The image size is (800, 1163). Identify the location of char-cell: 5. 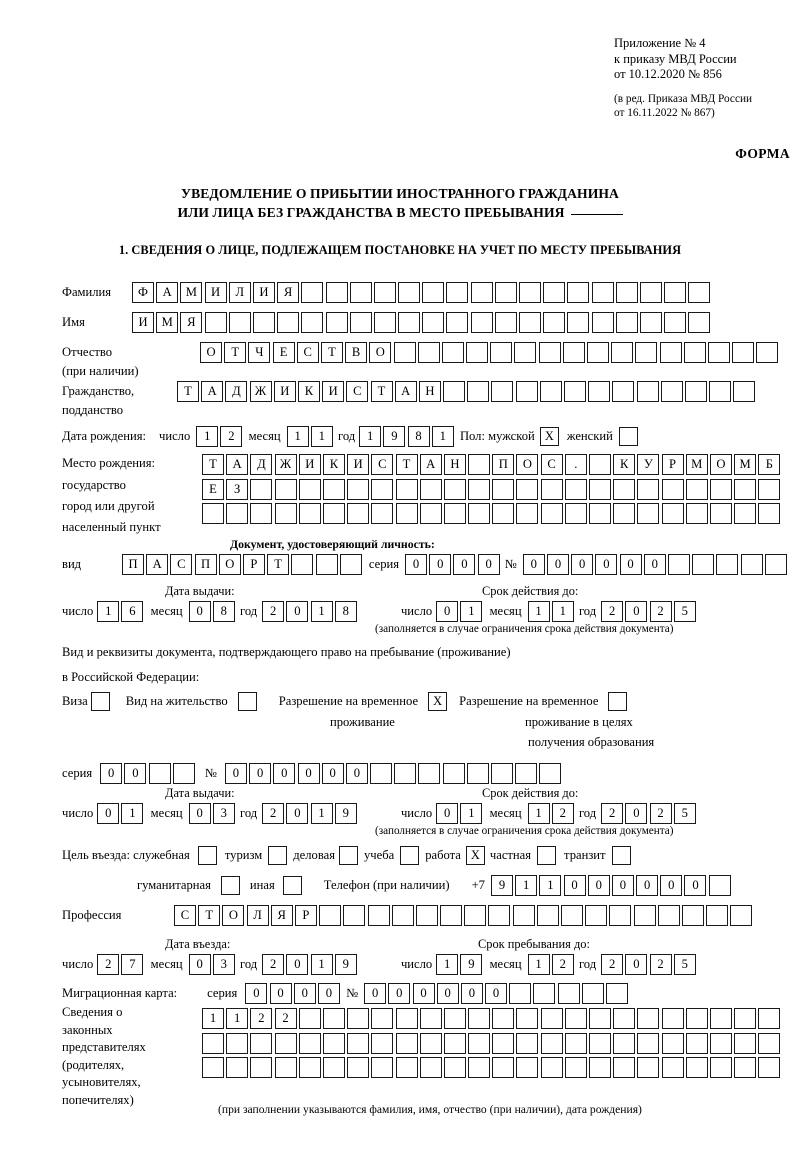
(684, 964).